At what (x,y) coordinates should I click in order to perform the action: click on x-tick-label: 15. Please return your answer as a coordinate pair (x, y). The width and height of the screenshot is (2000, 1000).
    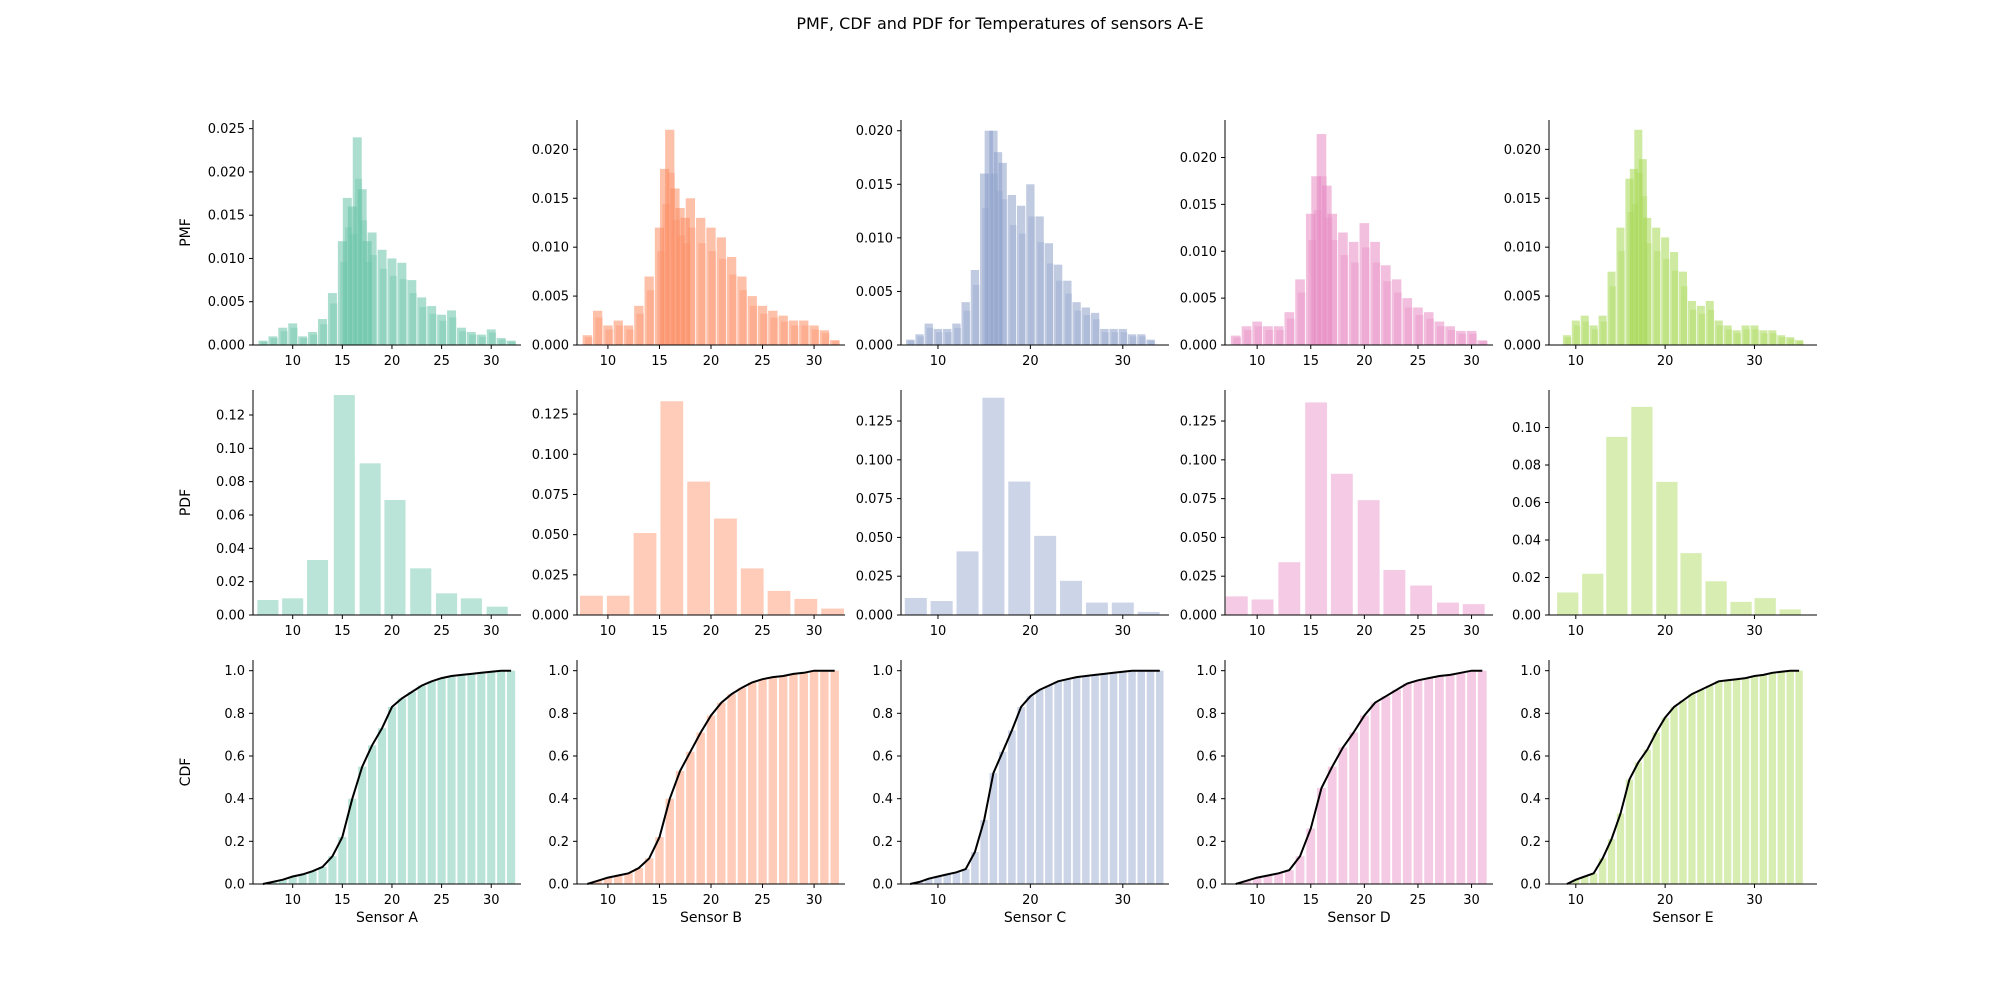
    Looking at the image, I should click on (659, 361).